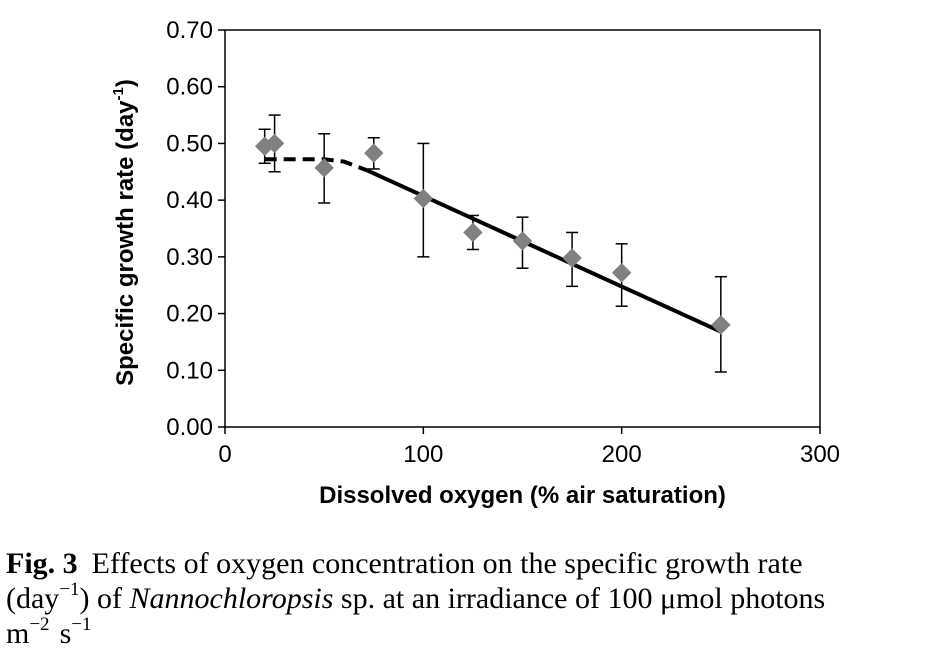 The width and height of the screenshot is (947, 661). Describe the element at coordinates (189, 200) in the screenshot. I see `y-tick-label: 0.40` at that location.